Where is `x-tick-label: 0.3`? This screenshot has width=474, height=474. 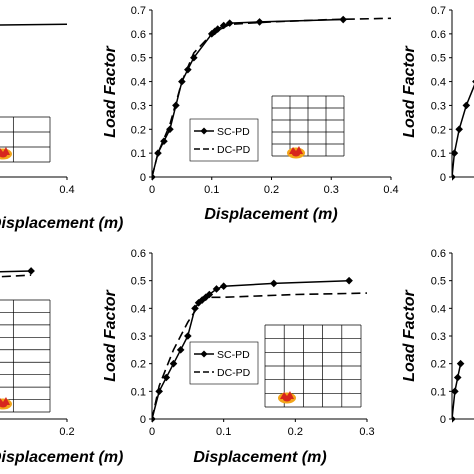
x-tick-label: 0.3 is located at coordinates (331, 190).